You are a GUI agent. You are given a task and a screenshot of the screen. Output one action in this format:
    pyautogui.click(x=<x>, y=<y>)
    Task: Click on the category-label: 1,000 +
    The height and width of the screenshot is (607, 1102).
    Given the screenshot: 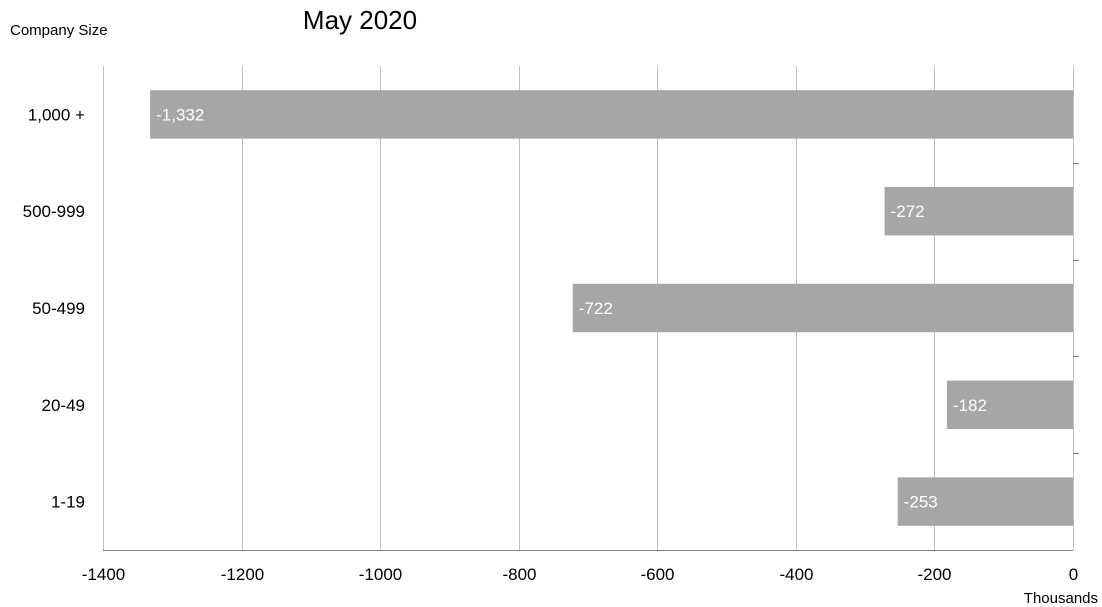 What is the action you would take?
    pyautogui.click(x=56, y=114)
    